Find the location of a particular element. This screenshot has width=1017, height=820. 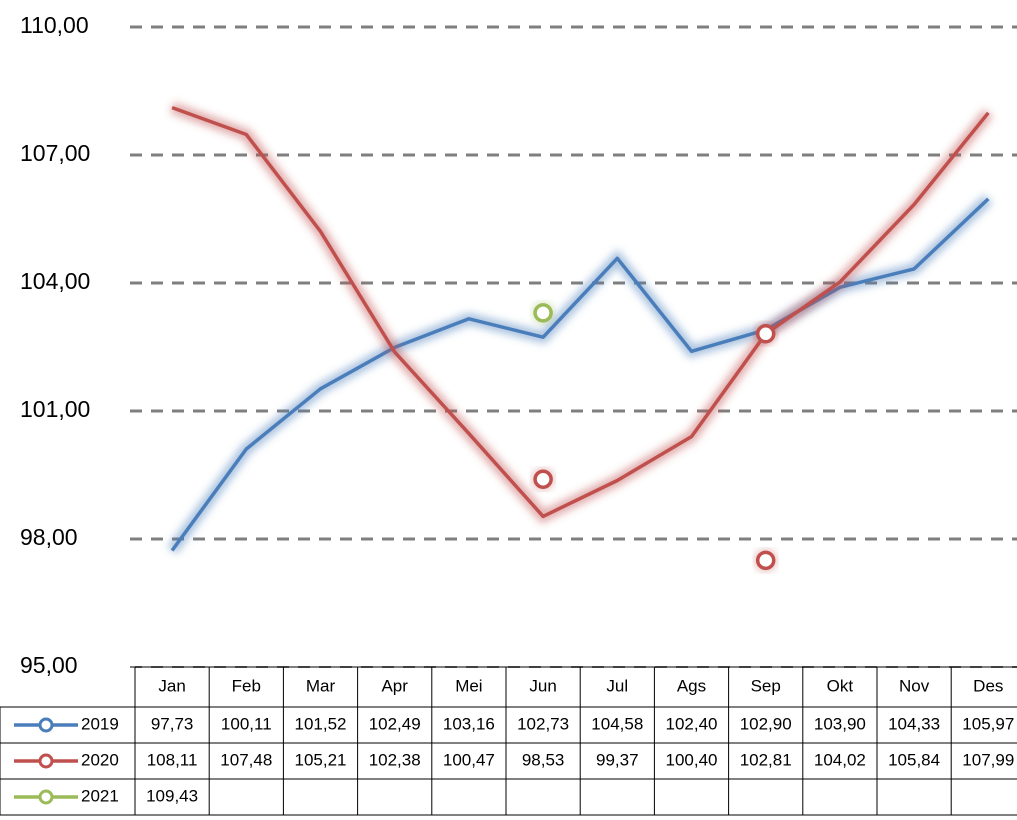

table-value: 102,81 is located at coordinates (766, 759).